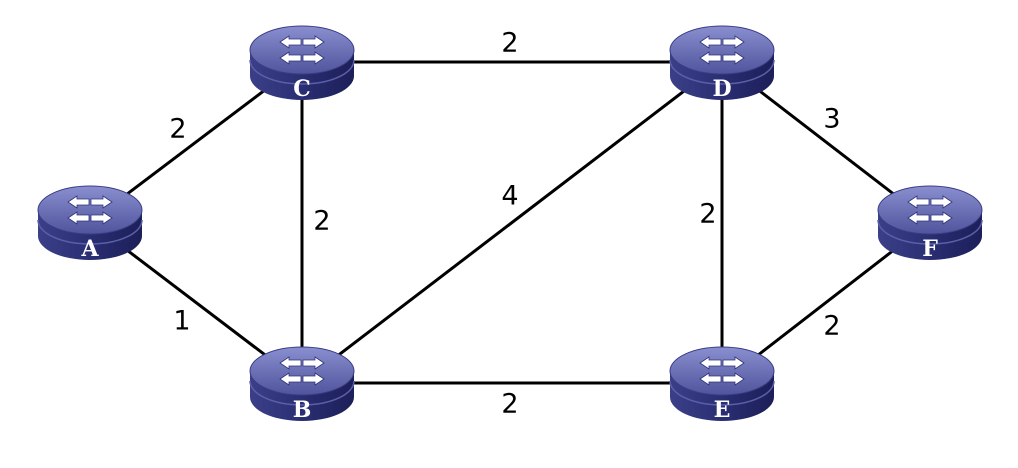  Describe the element at coordinates (302, 89) in the screenshot. I see `router-label-c: C` at that location.